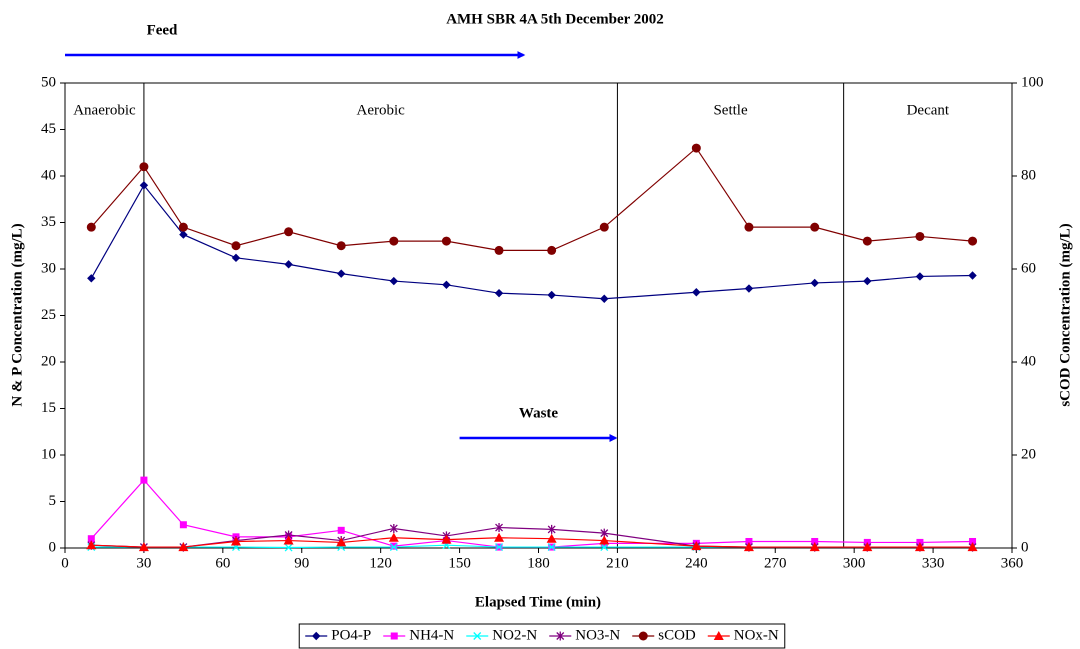 Image resolution: width=1080 pixels, height=649 pixels. What do you see at coordinates (431, 635) in the screenshot?
I see `legend-label: NH4-N` at bounding box center [431, 635].